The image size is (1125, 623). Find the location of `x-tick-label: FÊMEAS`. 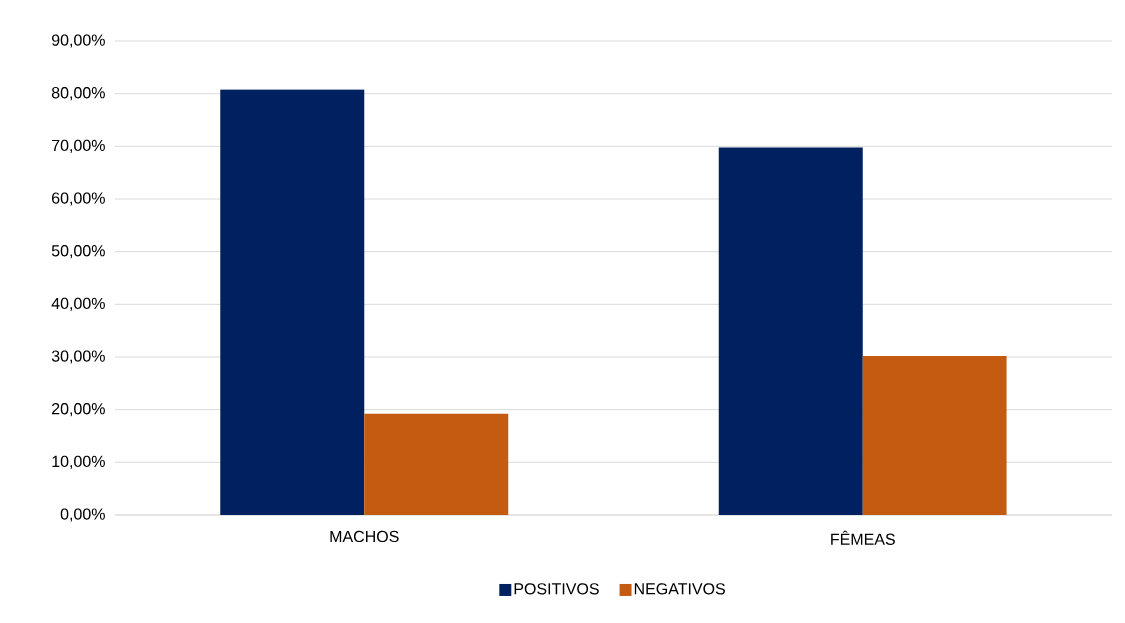

x-tick-label: FÊMEAS is located at coordinates (863, 537).